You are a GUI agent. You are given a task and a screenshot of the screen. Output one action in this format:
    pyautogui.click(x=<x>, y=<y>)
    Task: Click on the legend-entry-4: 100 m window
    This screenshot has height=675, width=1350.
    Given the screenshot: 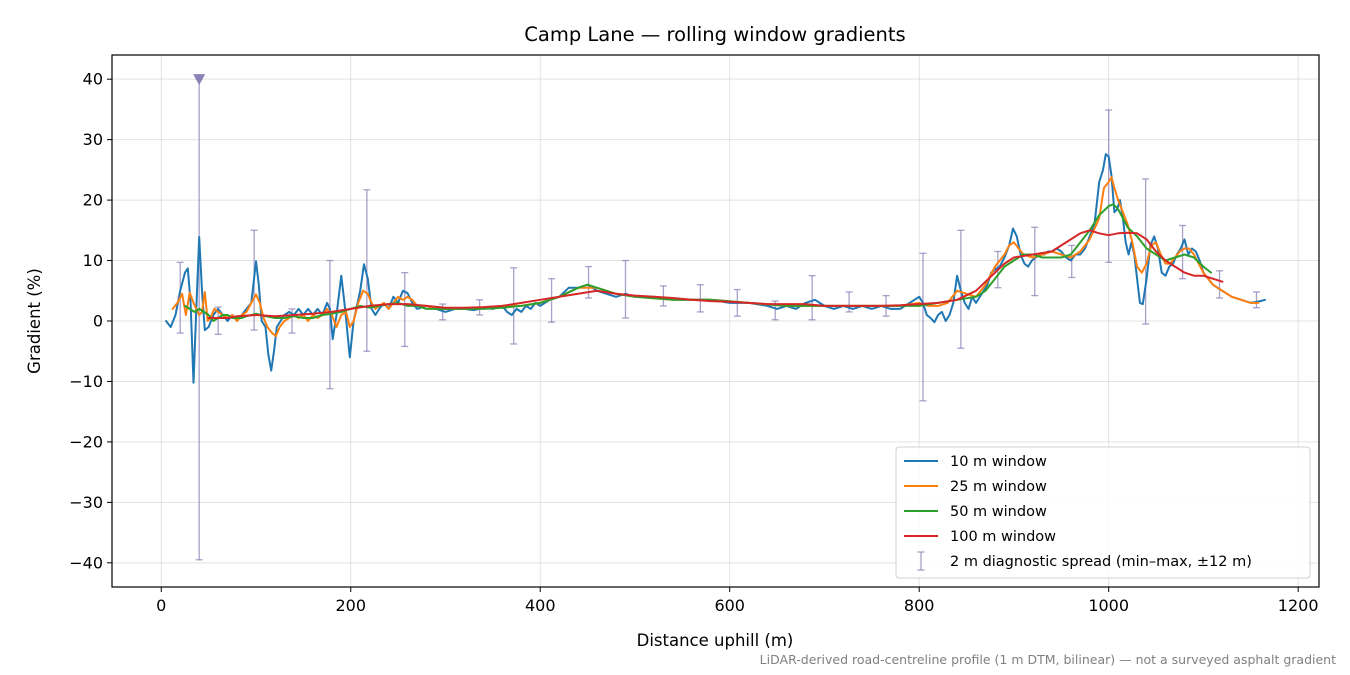 What is the action you would take?
    pyautogui.click(x=980, y=537)
    